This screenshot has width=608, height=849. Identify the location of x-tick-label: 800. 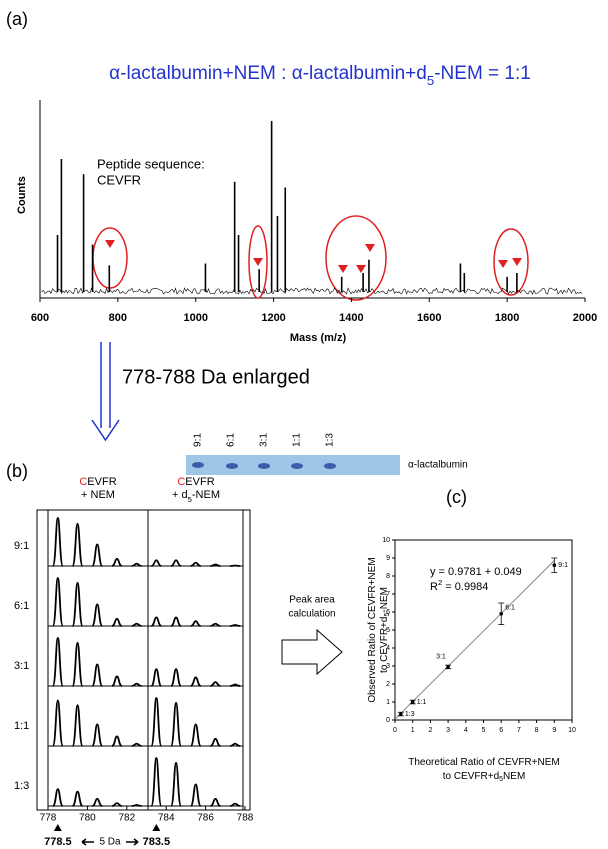
(118, 318).